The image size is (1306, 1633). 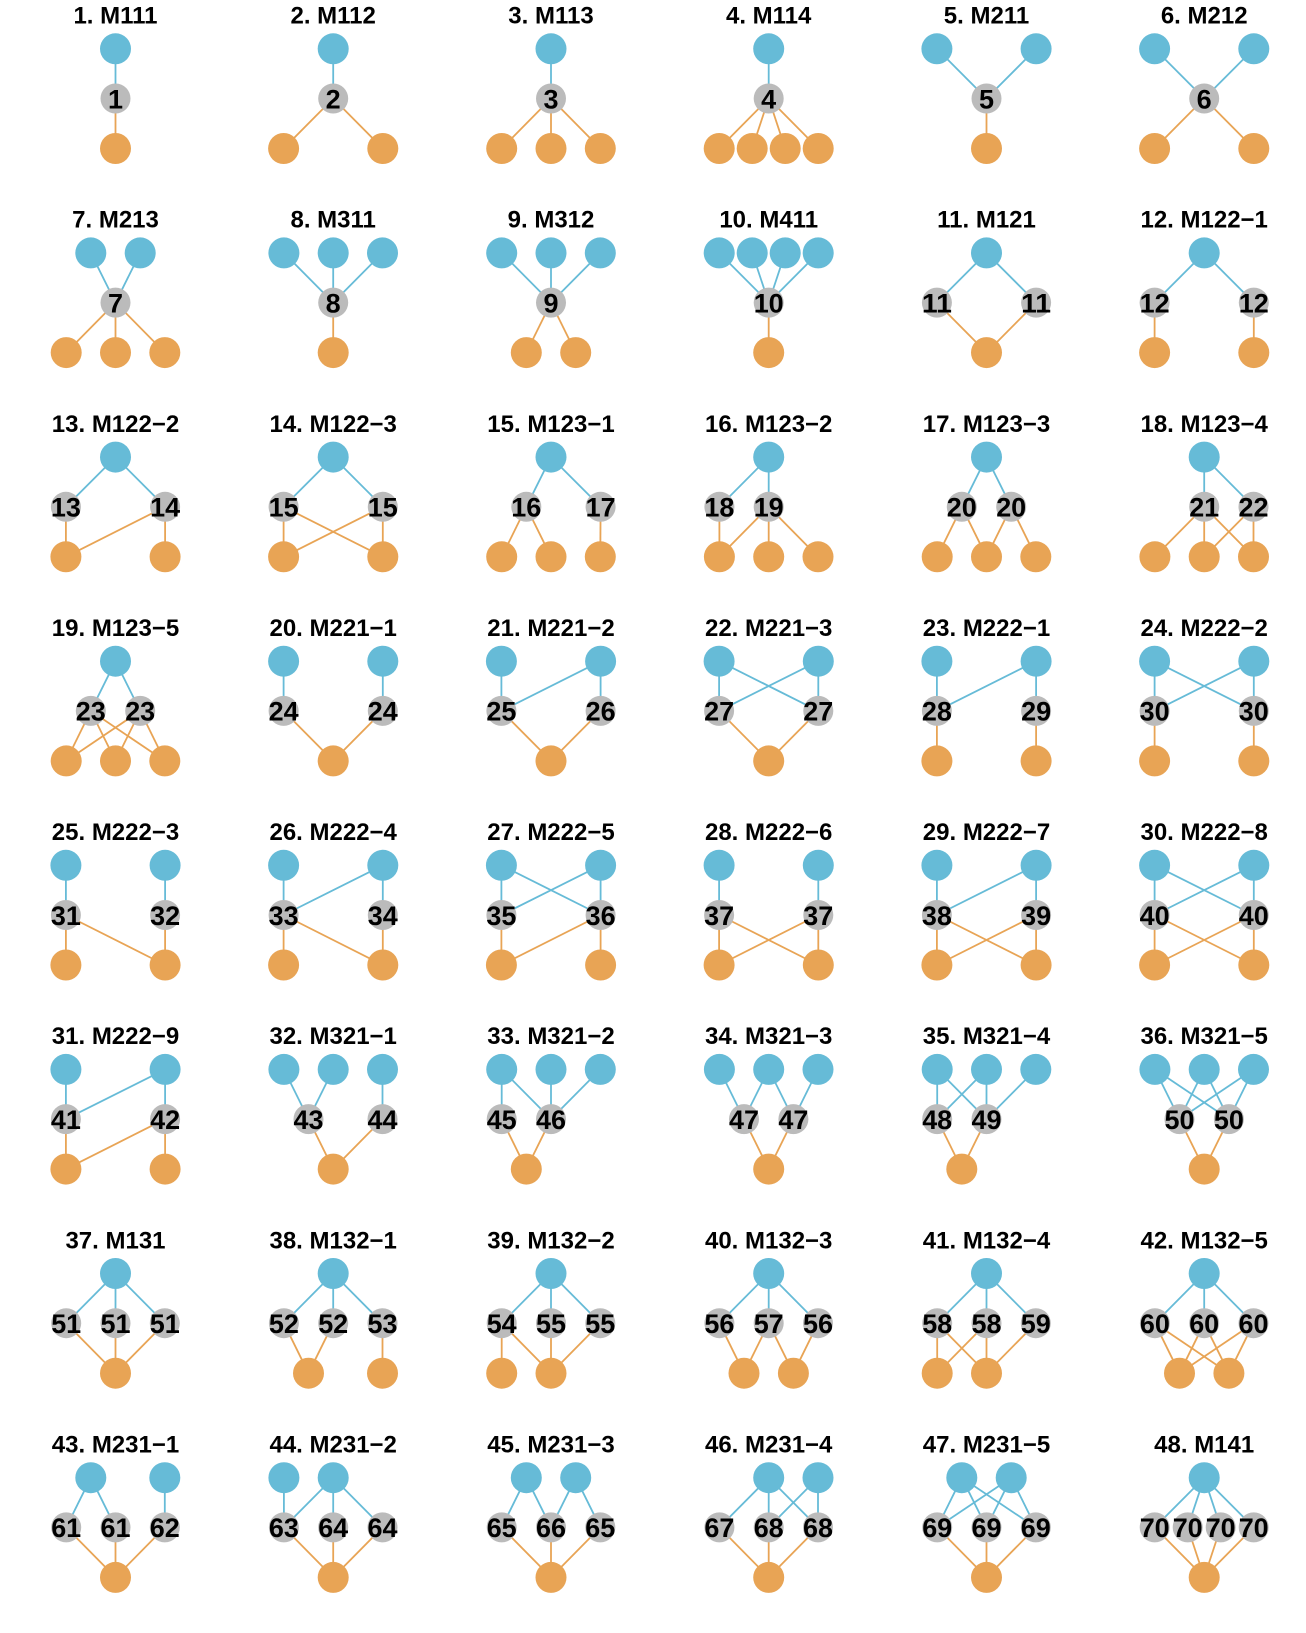 What do you see at coordinates (987, 1036) in the screenshot?
I see `svg-text: 35. M321−4` at bounding box center [987, 1036].